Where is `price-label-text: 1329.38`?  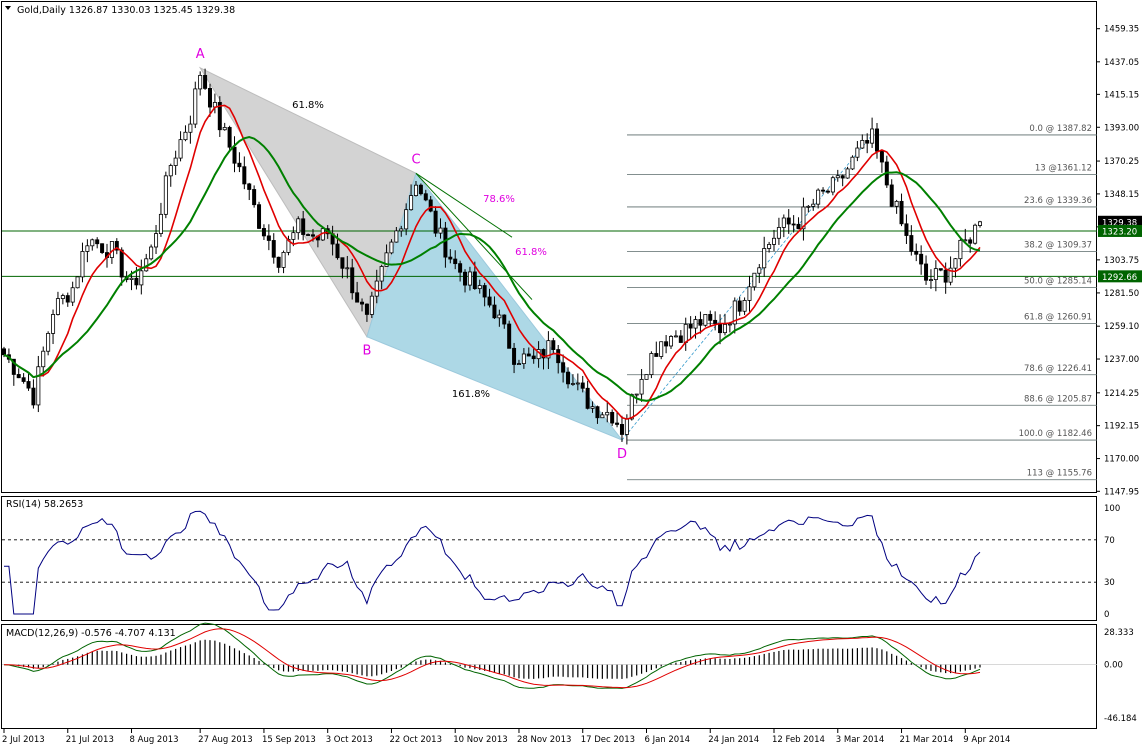
price-label-text: 1329.38 is located at coordinates (1119, 223).